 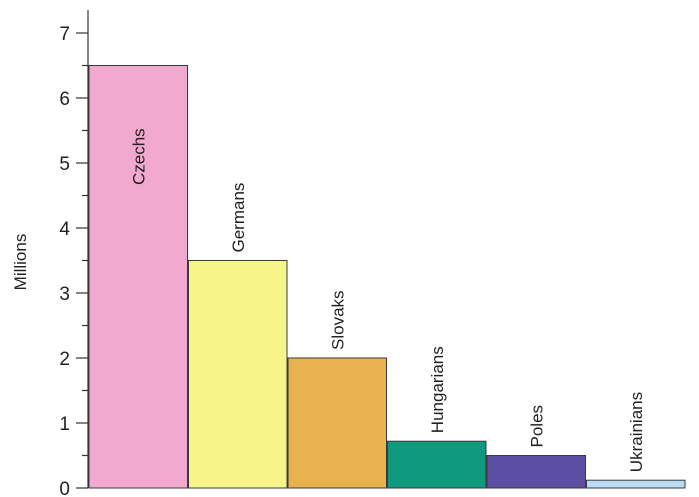 I want to click on bar-label-czechs: Czechs, so click(x=138, y=156).